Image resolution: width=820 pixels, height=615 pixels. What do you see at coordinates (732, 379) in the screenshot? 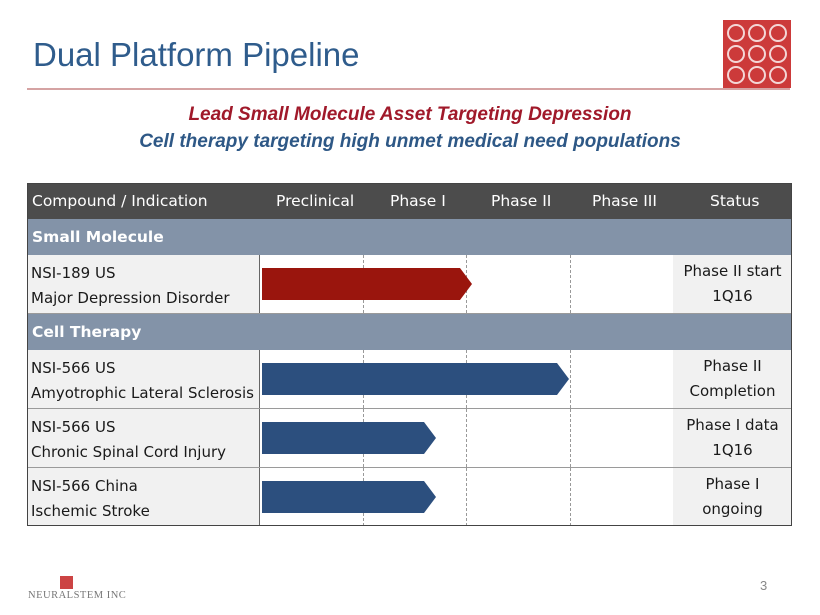
I see `status-cell: Phase II Completion` at bounding box center [732, 379].